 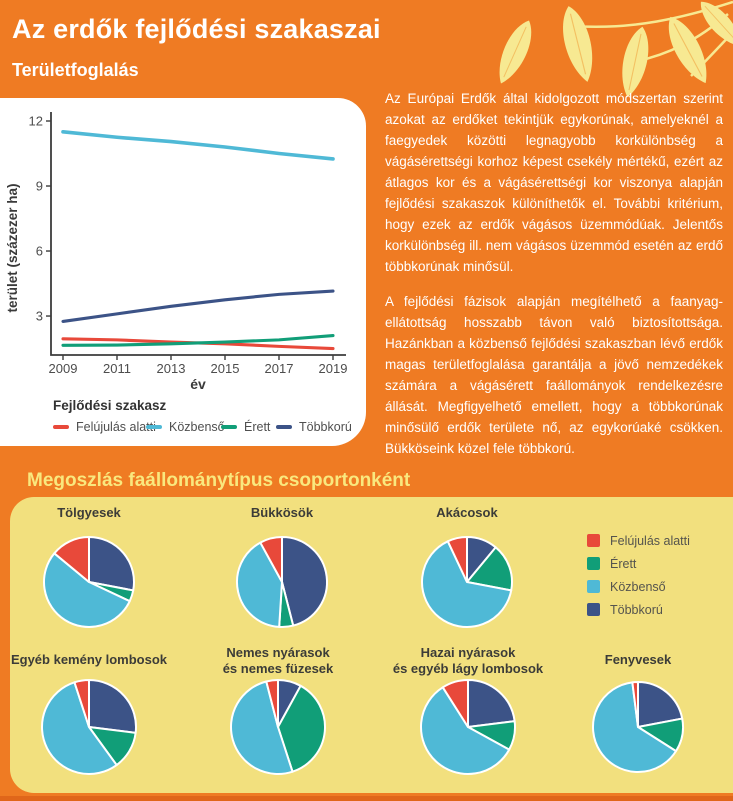 What do you see at coordinates (366, 798) in the screenshot?
I see `bottom-divider` at bounding box center [366, 798].